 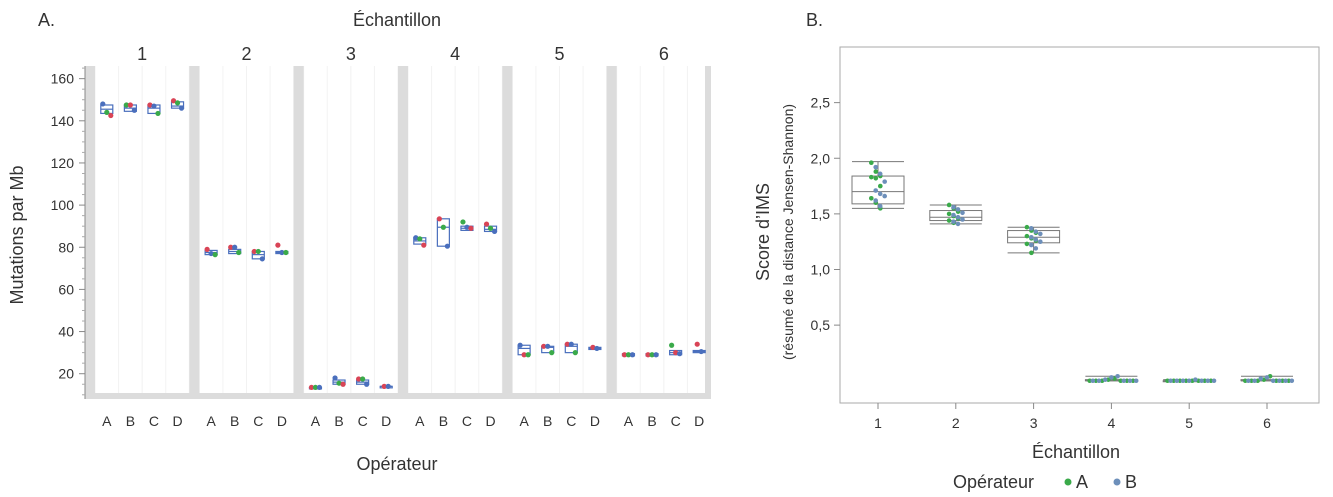 What do you see at coordinates (664, 54) in the screenshot?
I see `group-label: 6` at bounding box center [664, 54].